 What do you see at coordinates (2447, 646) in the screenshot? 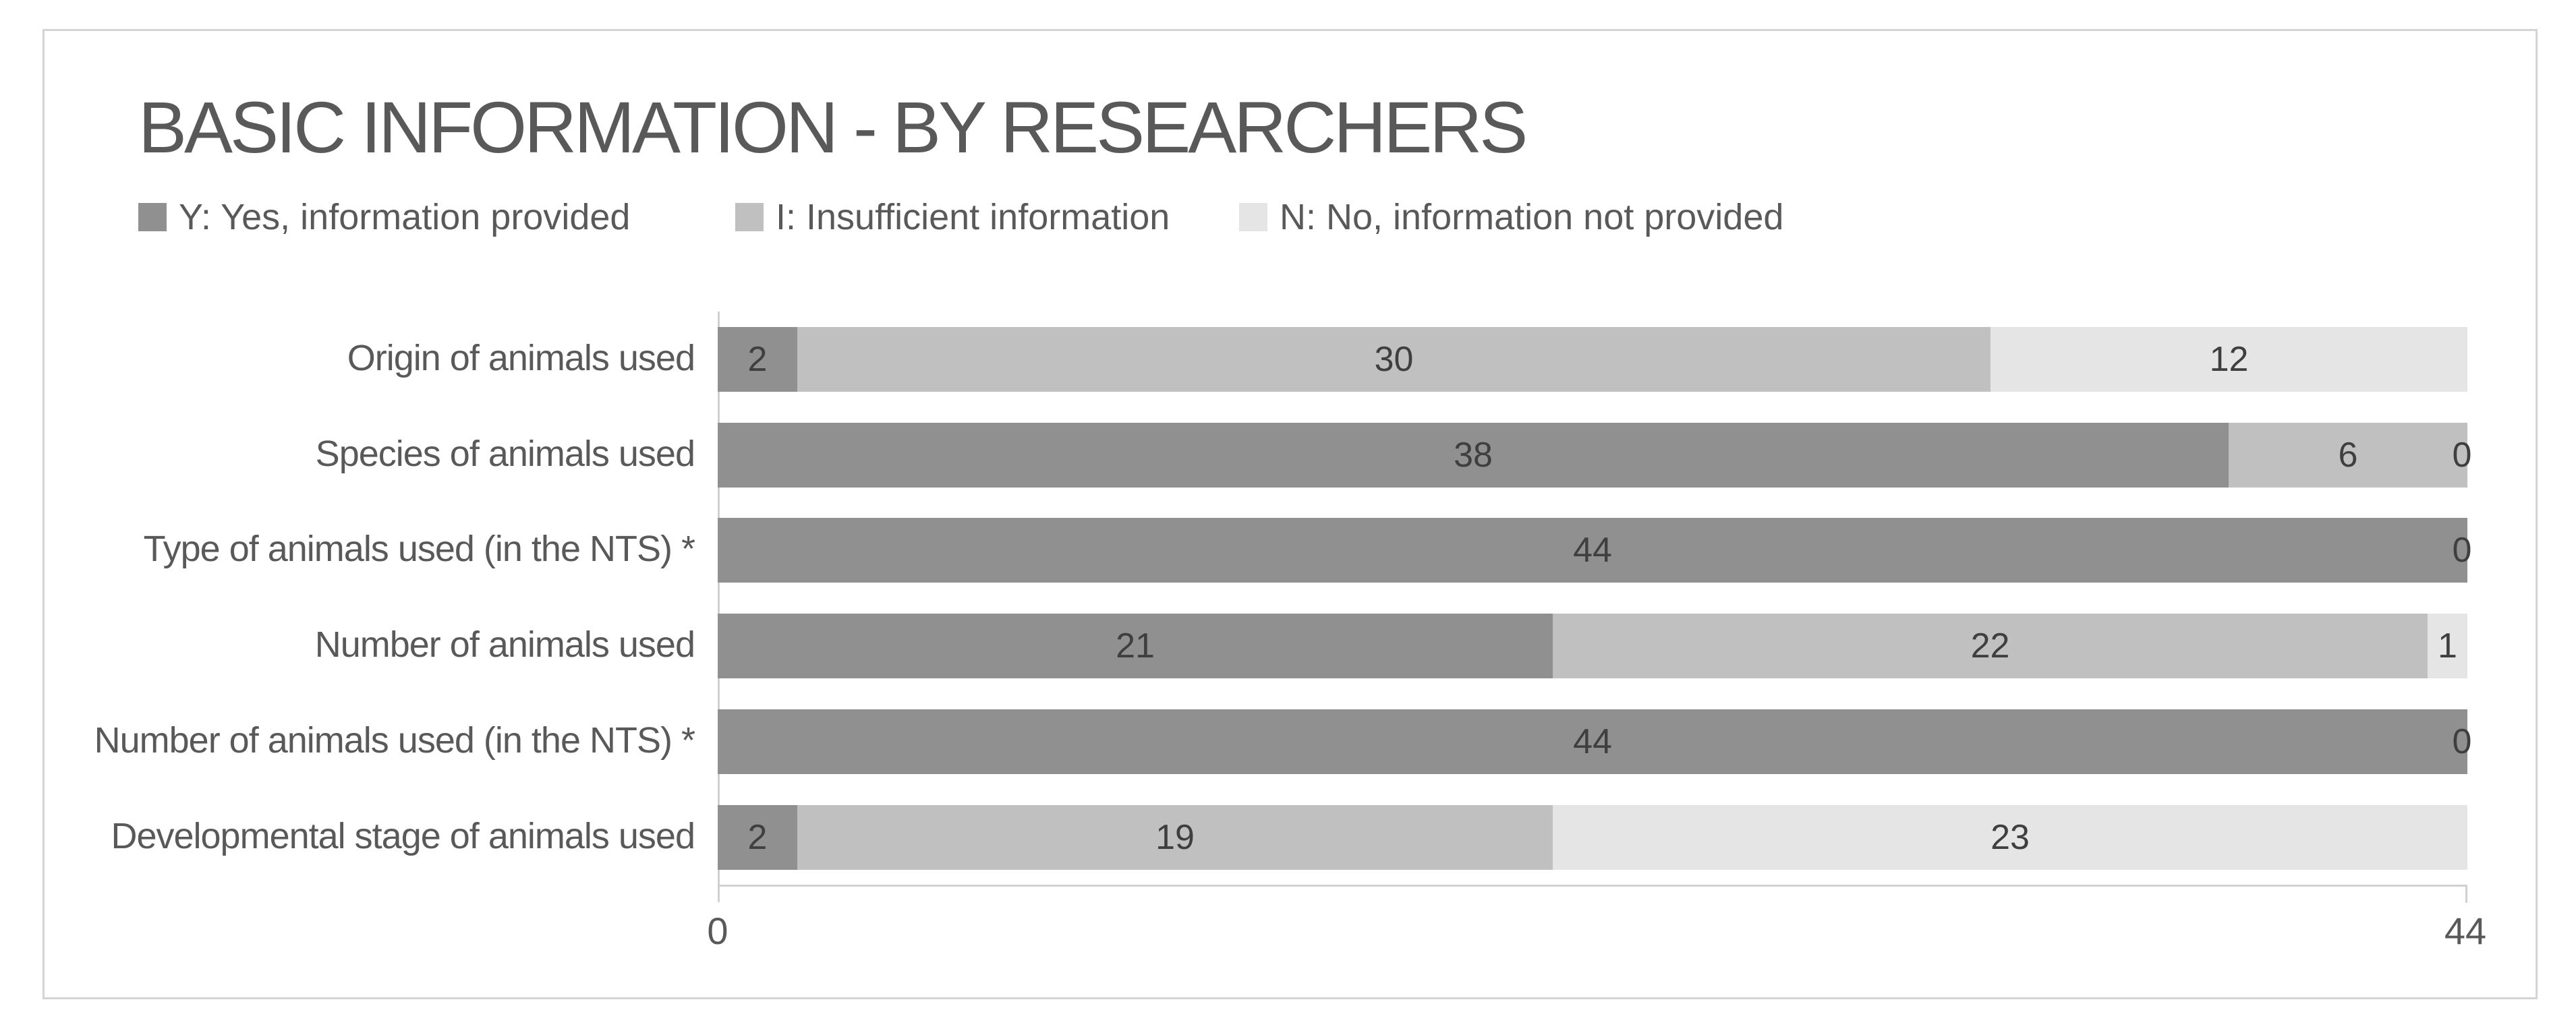
I see `bar-segment: 1` at bounding box center [2447, 646].